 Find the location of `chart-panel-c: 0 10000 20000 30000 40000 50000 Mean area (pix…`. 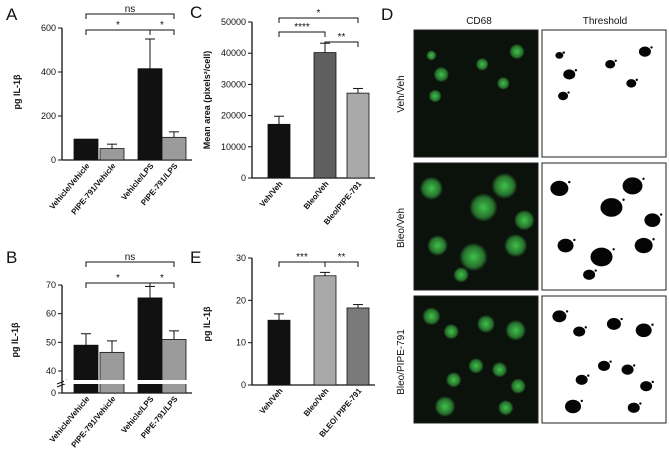

chart-panel-c: 0 10000 20000 30000 40000 50000 Mean area (pix… is located at coordinates (288, 117).